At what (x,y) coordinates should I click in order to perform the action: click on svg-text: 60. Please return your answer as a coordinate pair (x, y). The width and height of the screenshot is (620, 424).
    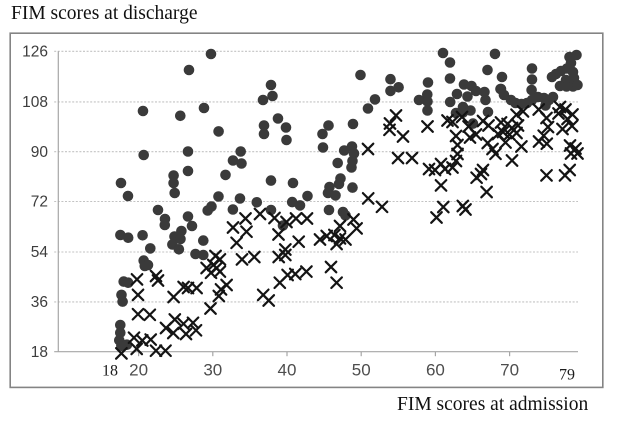
    Looking at the image, I should click on (435, 370).